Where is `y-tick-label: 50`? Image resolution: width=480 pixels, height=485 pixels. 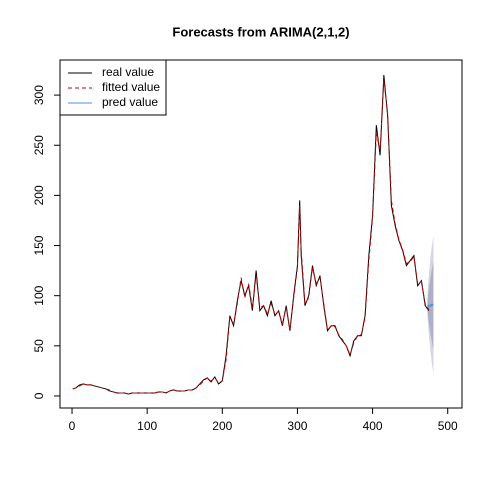
y-tick-label: 50 is located at coordinates (39, 346).